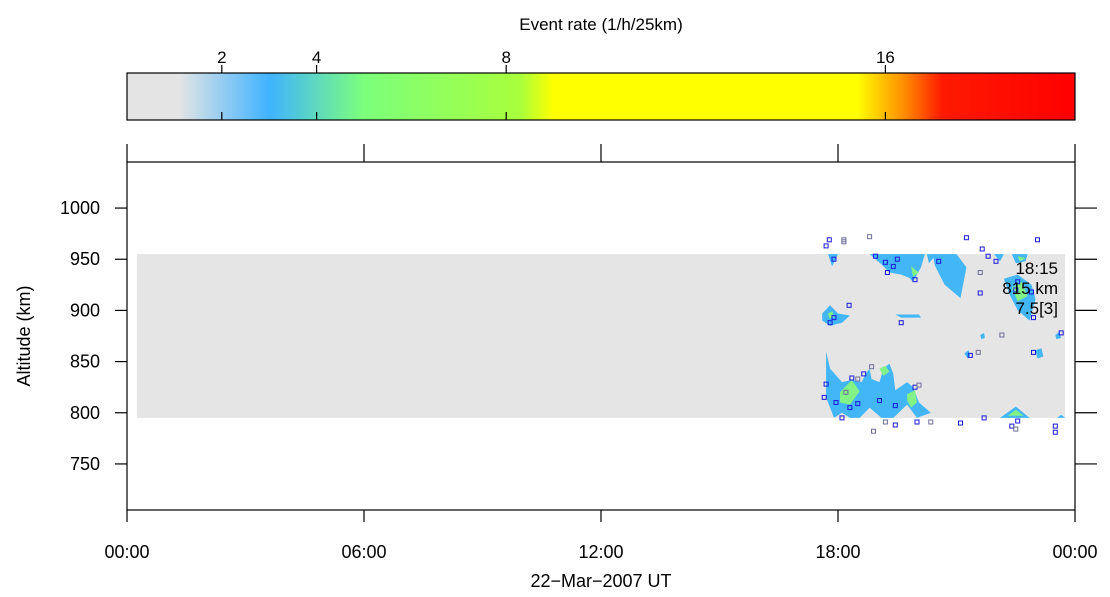  What do you see at coordinates (85, 310) in the screenshot?
I see `y-tick-label: 900` at bounding box center [85, 310].